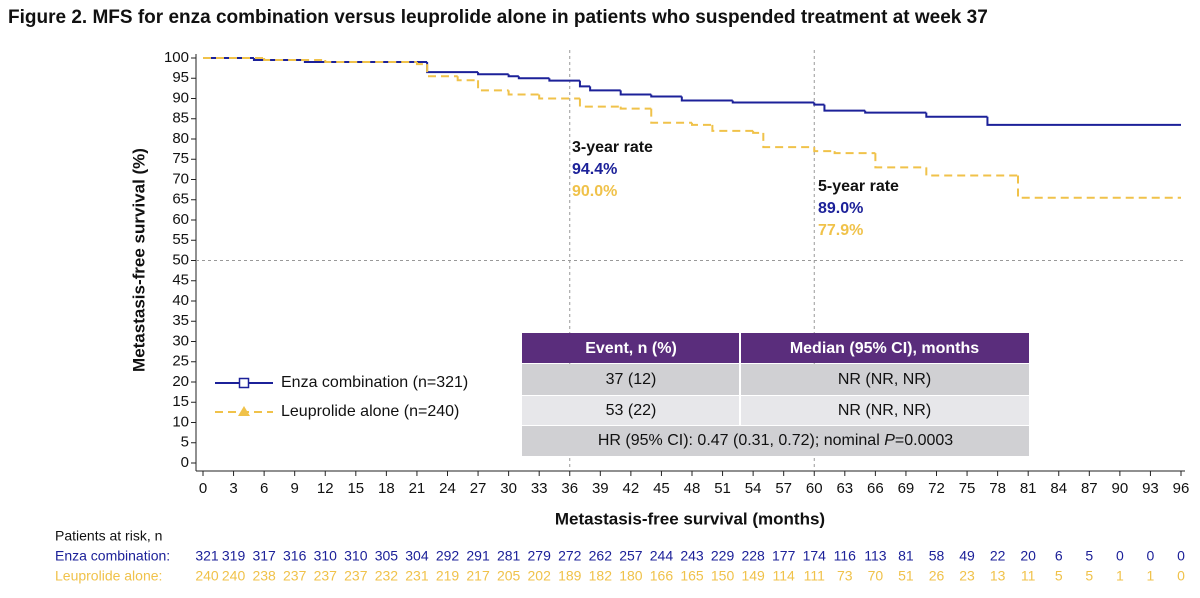 The width and height of the screenshot is (1200, 598). I want to click on y-tick-label: 15, so click(180, 401).